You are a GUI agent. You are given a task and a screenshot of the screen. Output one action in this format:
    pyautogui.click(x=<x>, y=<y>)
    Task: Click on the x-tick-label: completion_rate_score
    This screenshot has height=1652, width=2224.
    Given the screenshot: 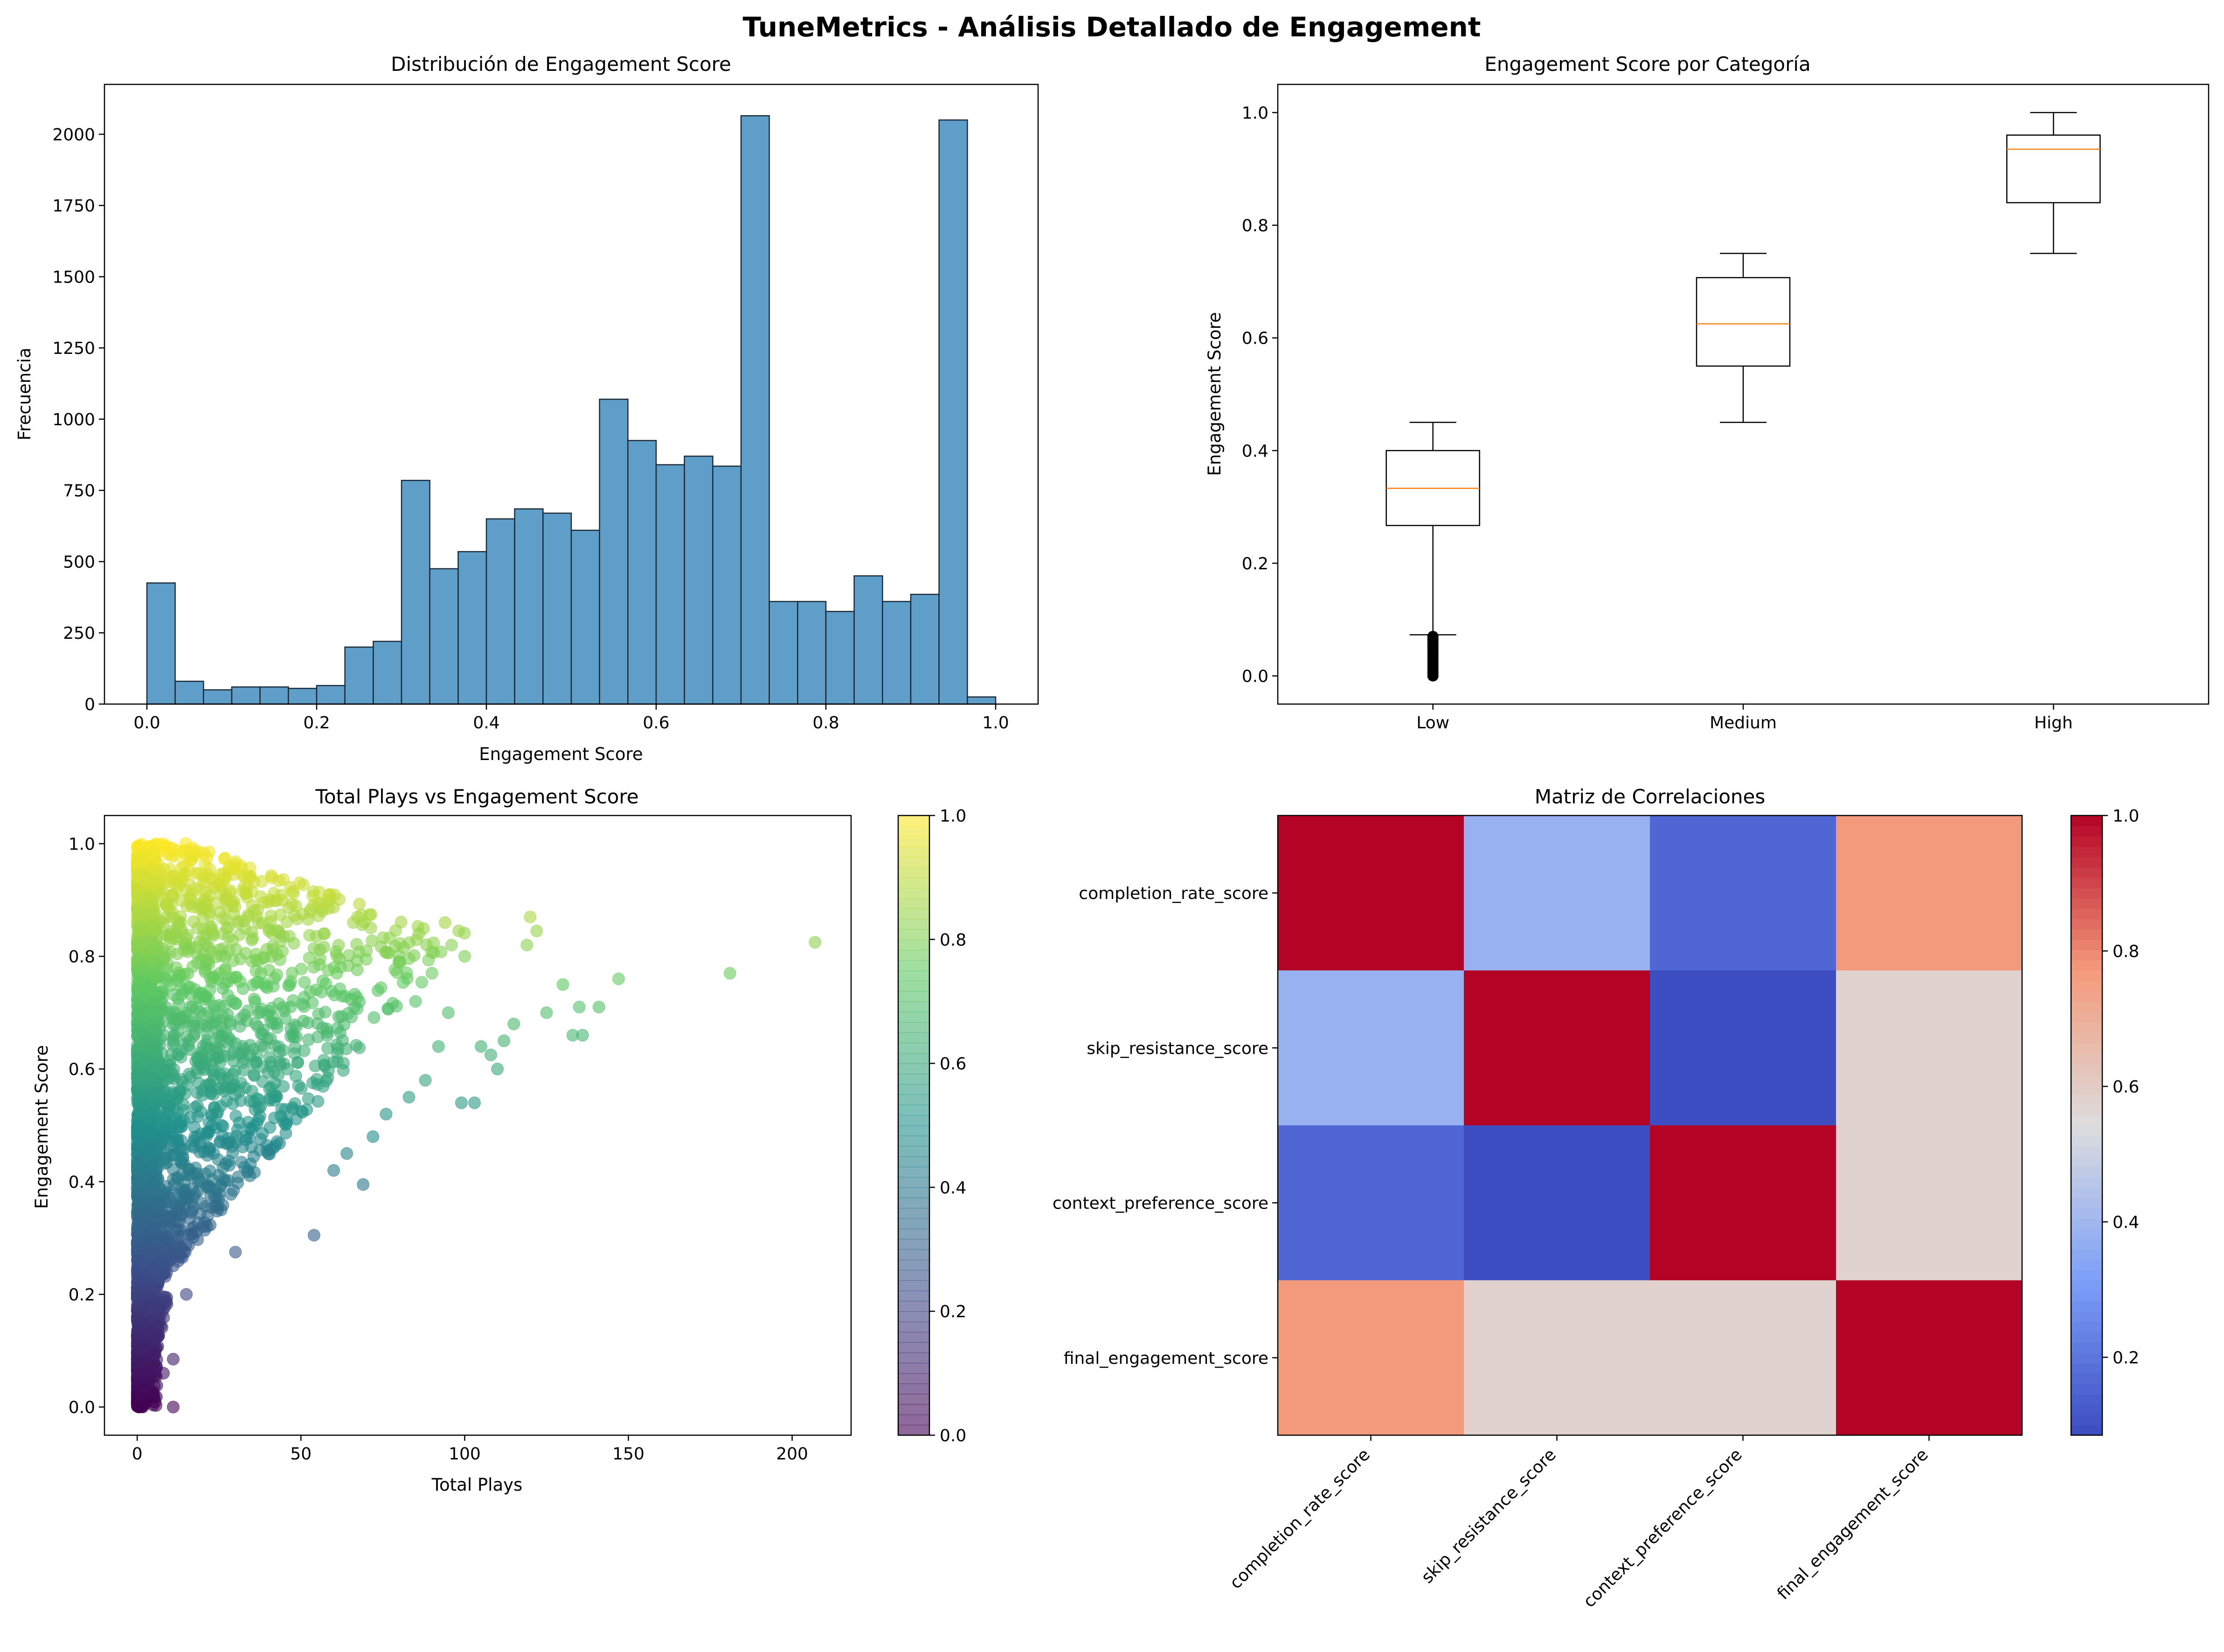 What is the action you would take?
    pyautogui.click(x=1300, y=1519)
    